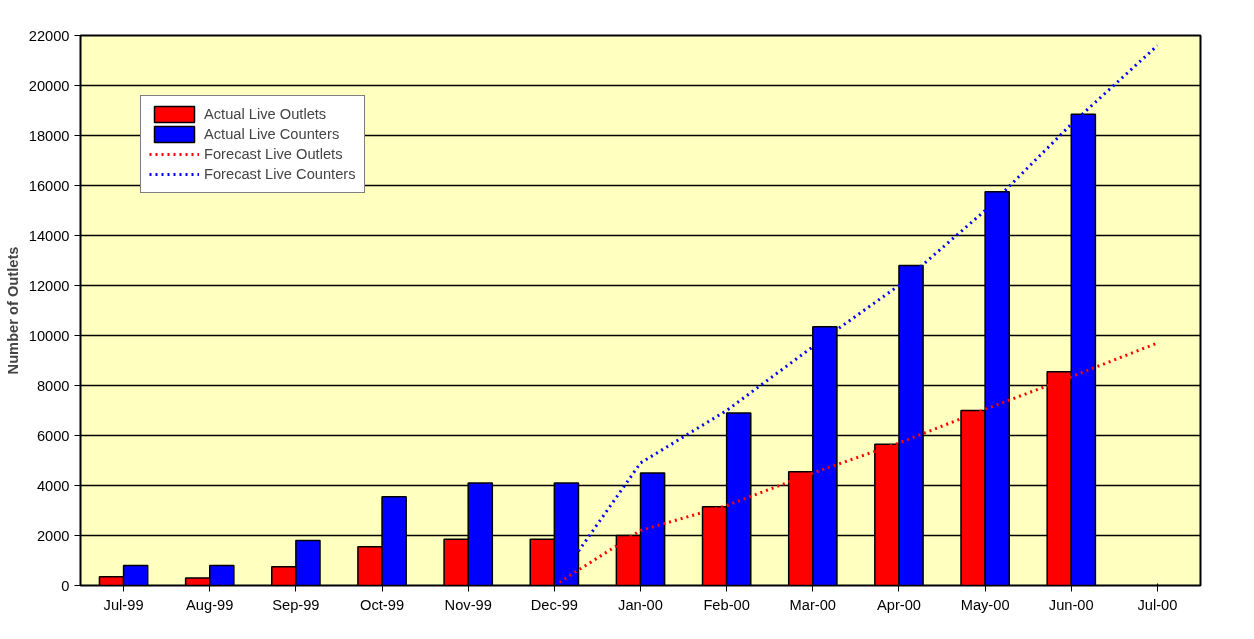 The height and width of the screenshot is (639, 1254). Describe the element at coordinates (49, 85) in the screenshot. I see `y-tick-label: 20000` at that location.